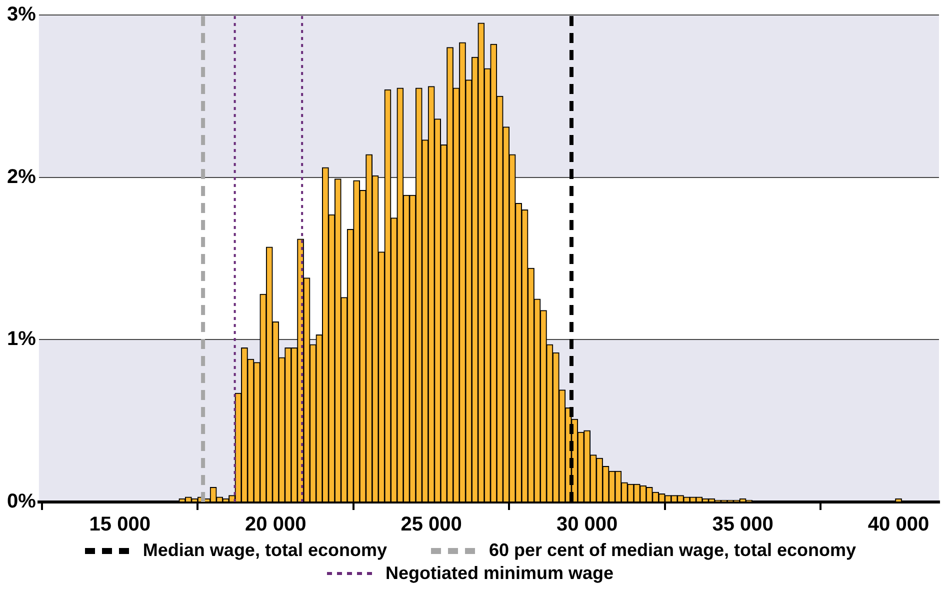 The image size is (941, 601). Describe the element at coordinates (119, 525) in the screenshot. I see `x-tick-label: 15 000` at that location.